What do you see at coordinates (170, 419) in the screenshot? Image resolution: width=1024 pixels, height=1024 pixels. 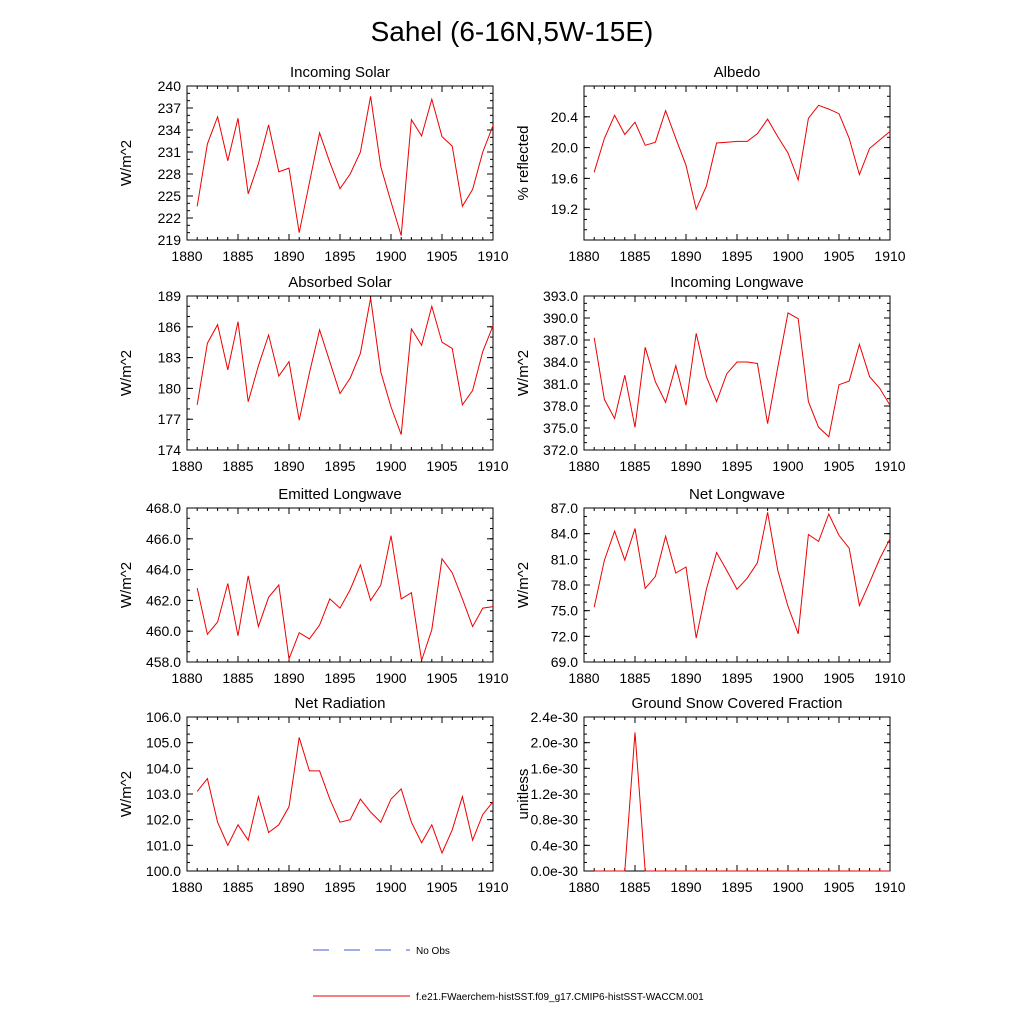 I see `y-tick-label: 177` at bounding box center [170, 419].